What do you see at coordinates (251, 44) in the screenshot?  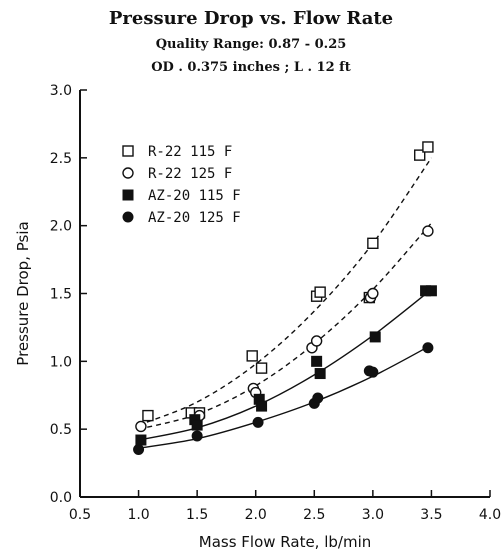 I see `chart-subtitle-quality: Quality Range: 0.87 - 0.25` at bounding box center [251, 44].